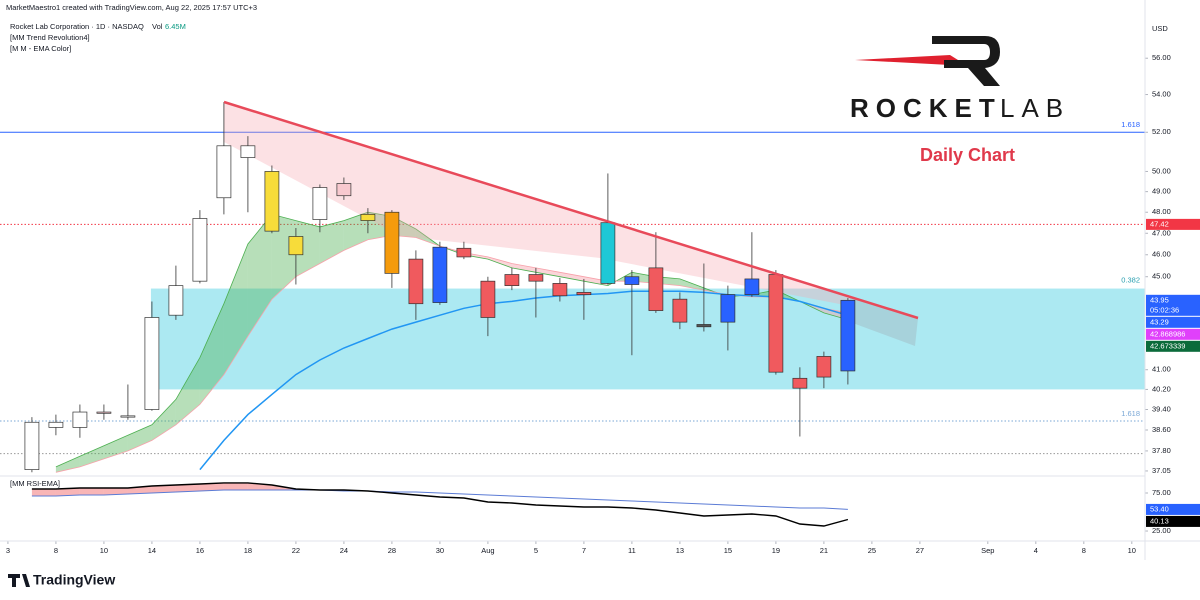 The width and height of the screenshot is (1200, 600). I want to click on x-tick-label: 24, so click(344, 550).